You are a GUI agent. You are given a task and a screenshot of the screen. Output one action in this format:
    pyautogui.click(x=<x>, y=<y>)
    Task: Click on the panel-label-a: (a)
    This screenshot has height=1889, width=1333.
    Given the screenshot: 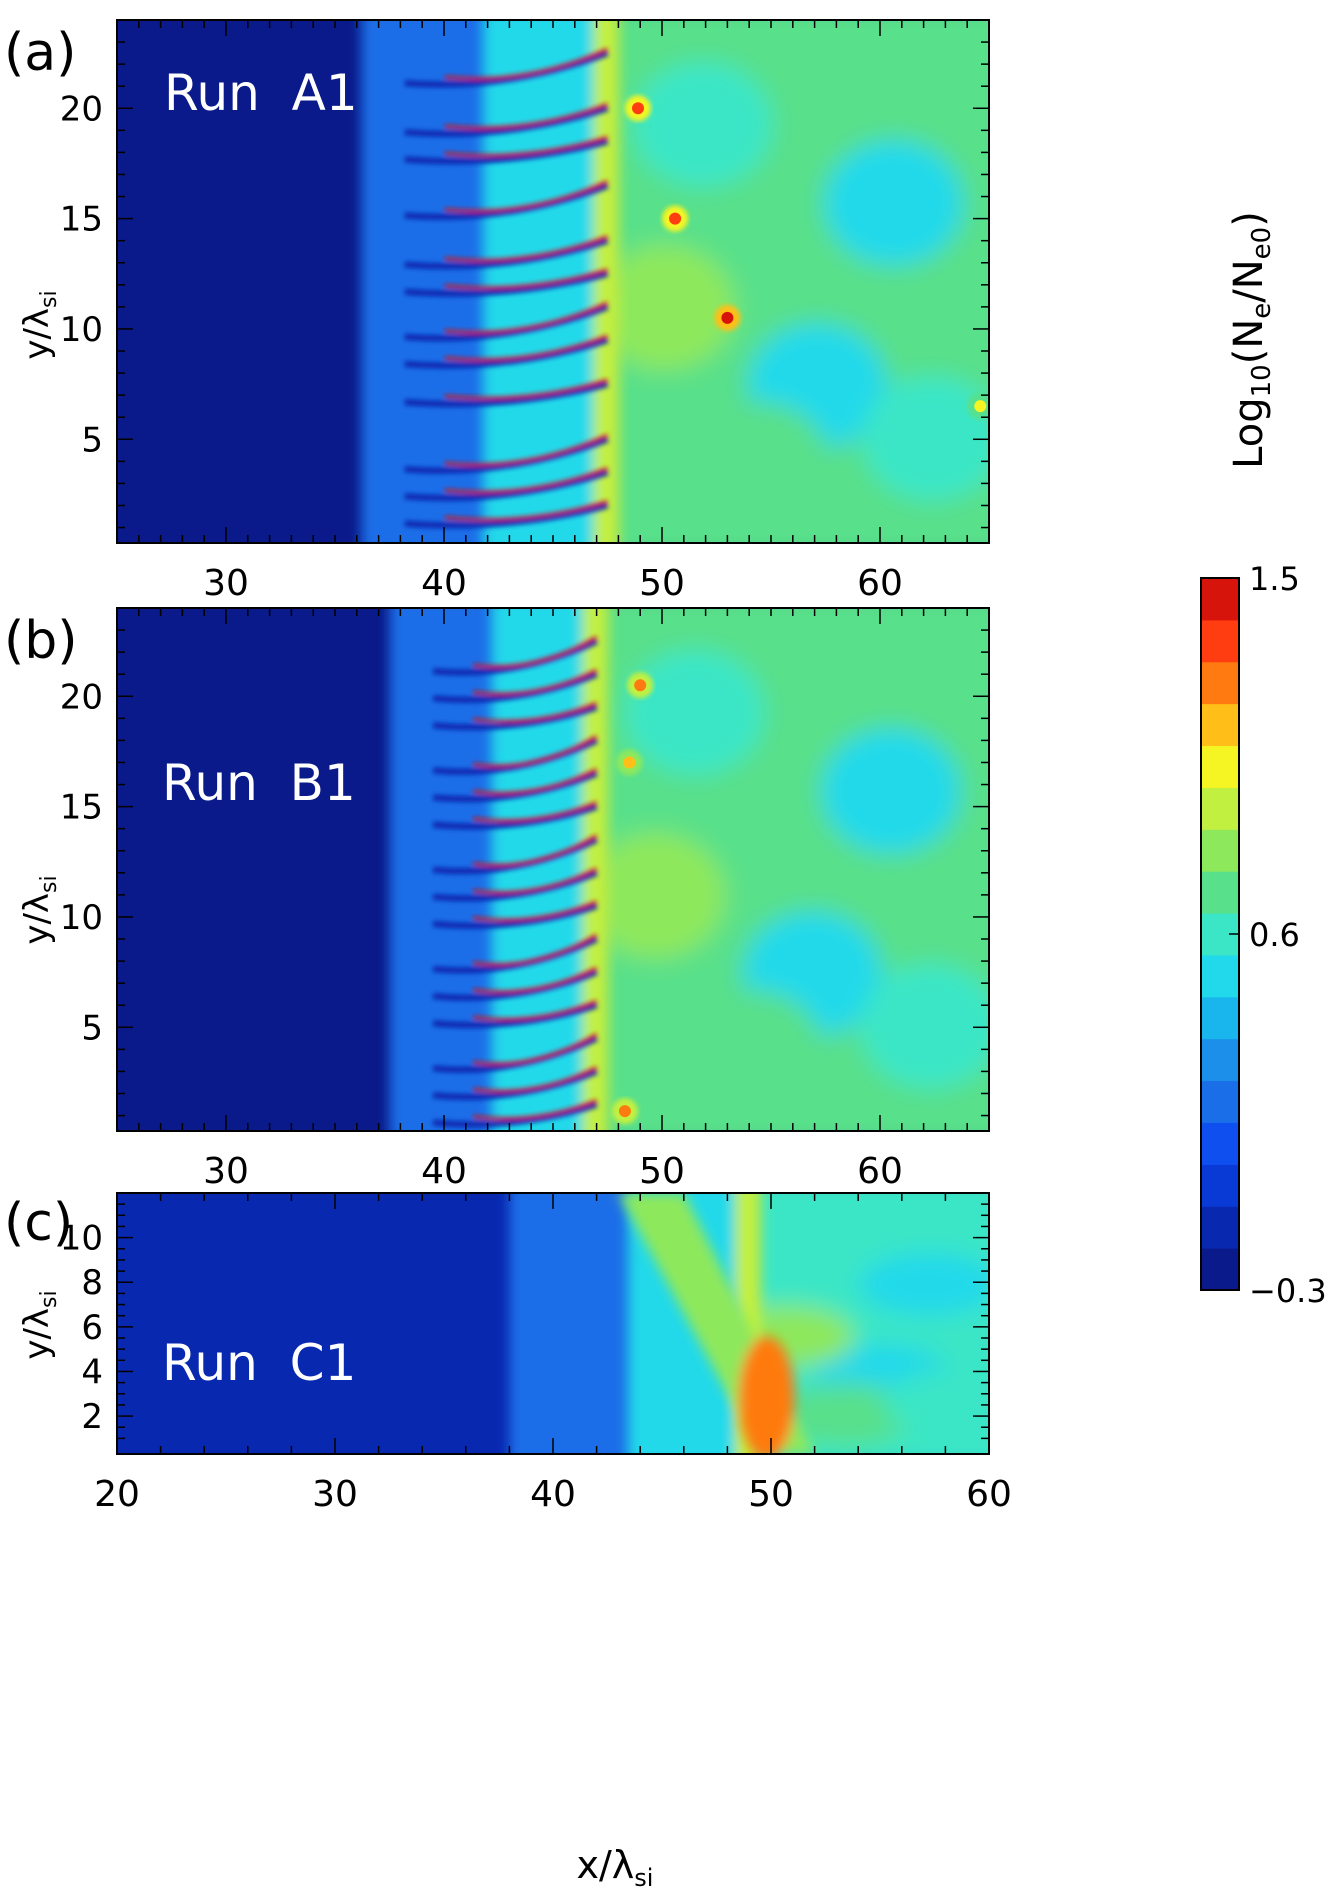 What is the action you would take?
    pyautogui.click(x=40, y=53)
    